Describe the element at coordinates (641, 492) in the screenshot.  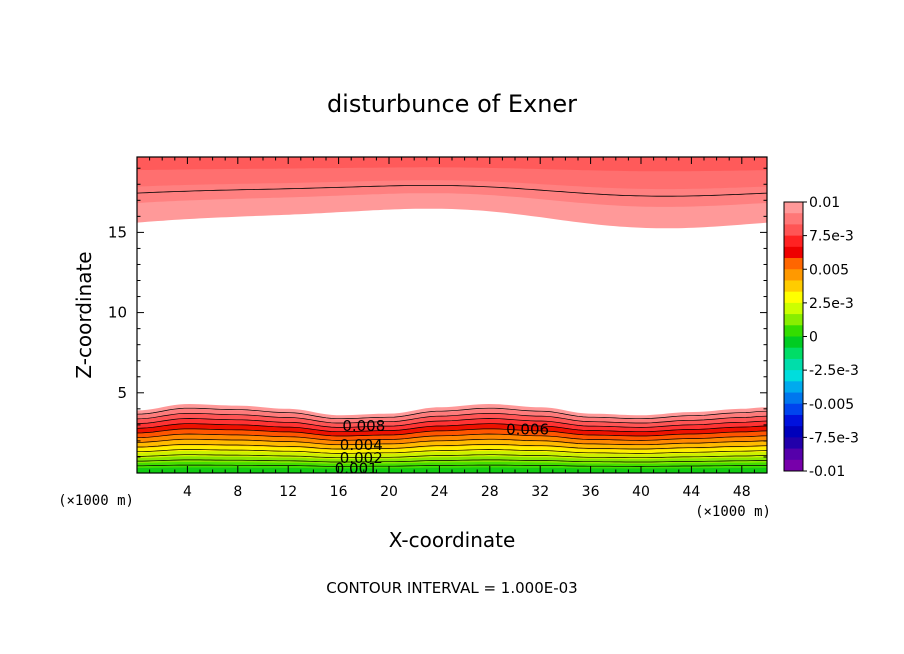
I see `x-tick-label: 40` at that location.